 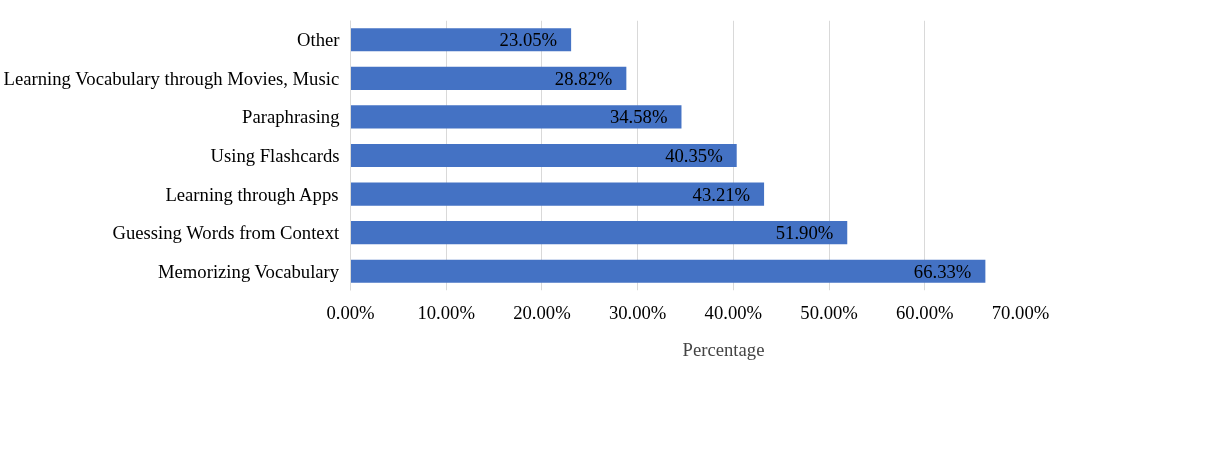 I want to click on x-tick-label: 20.00%, so click(x=542, y=312).